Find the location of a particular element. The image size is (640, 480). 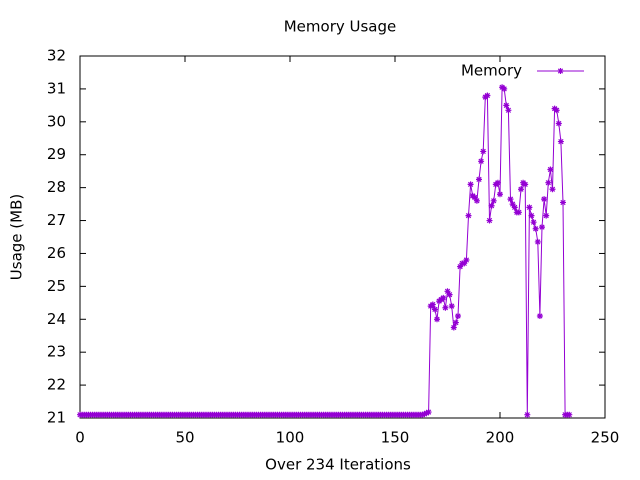

y-tick-label: 28 is located at coordinates (56, 187).